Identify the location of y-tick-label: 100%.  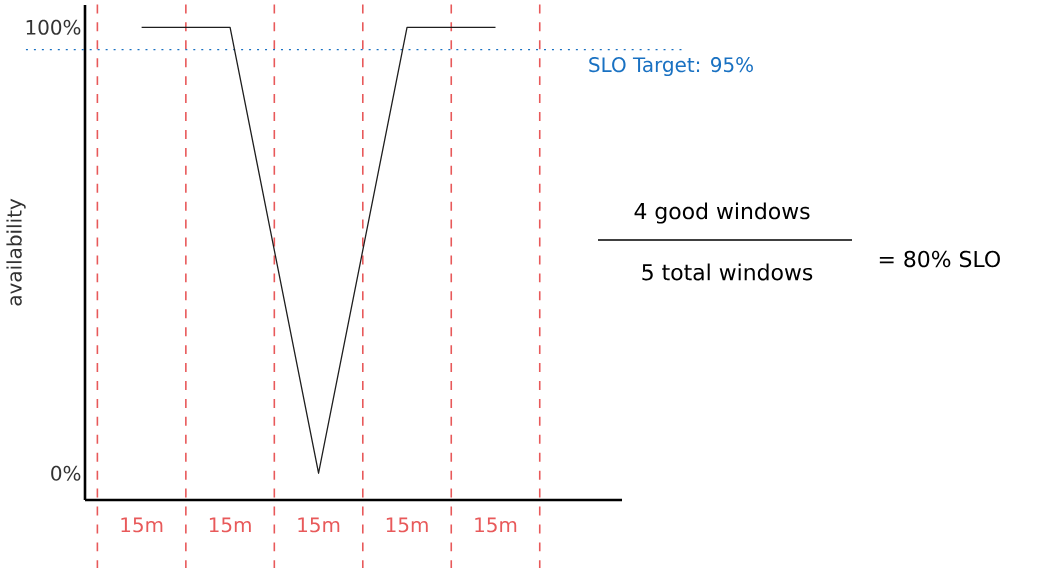
(53, 27).